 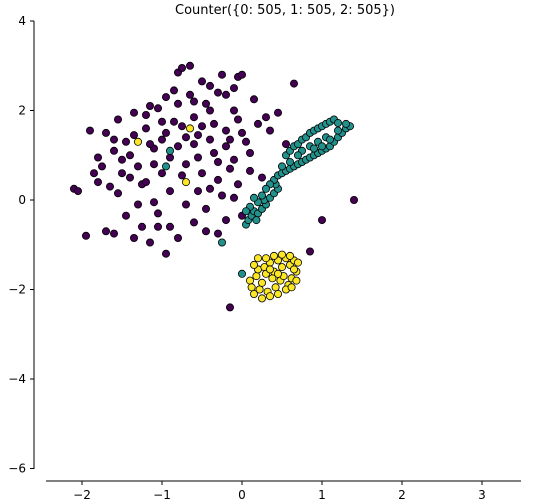 I want to click on y-tick-label: −4, so click(x=17, y=379).